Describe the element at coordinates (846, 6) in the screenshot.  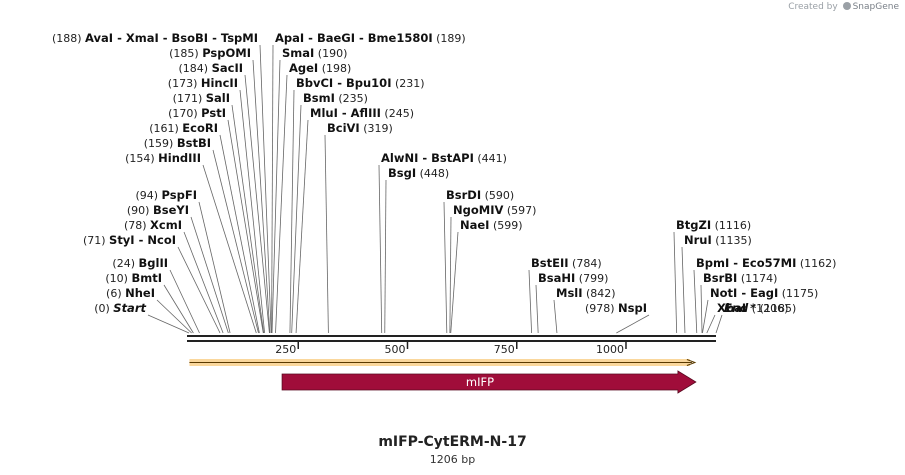
I see `snapgene-logo-icon` at that location.